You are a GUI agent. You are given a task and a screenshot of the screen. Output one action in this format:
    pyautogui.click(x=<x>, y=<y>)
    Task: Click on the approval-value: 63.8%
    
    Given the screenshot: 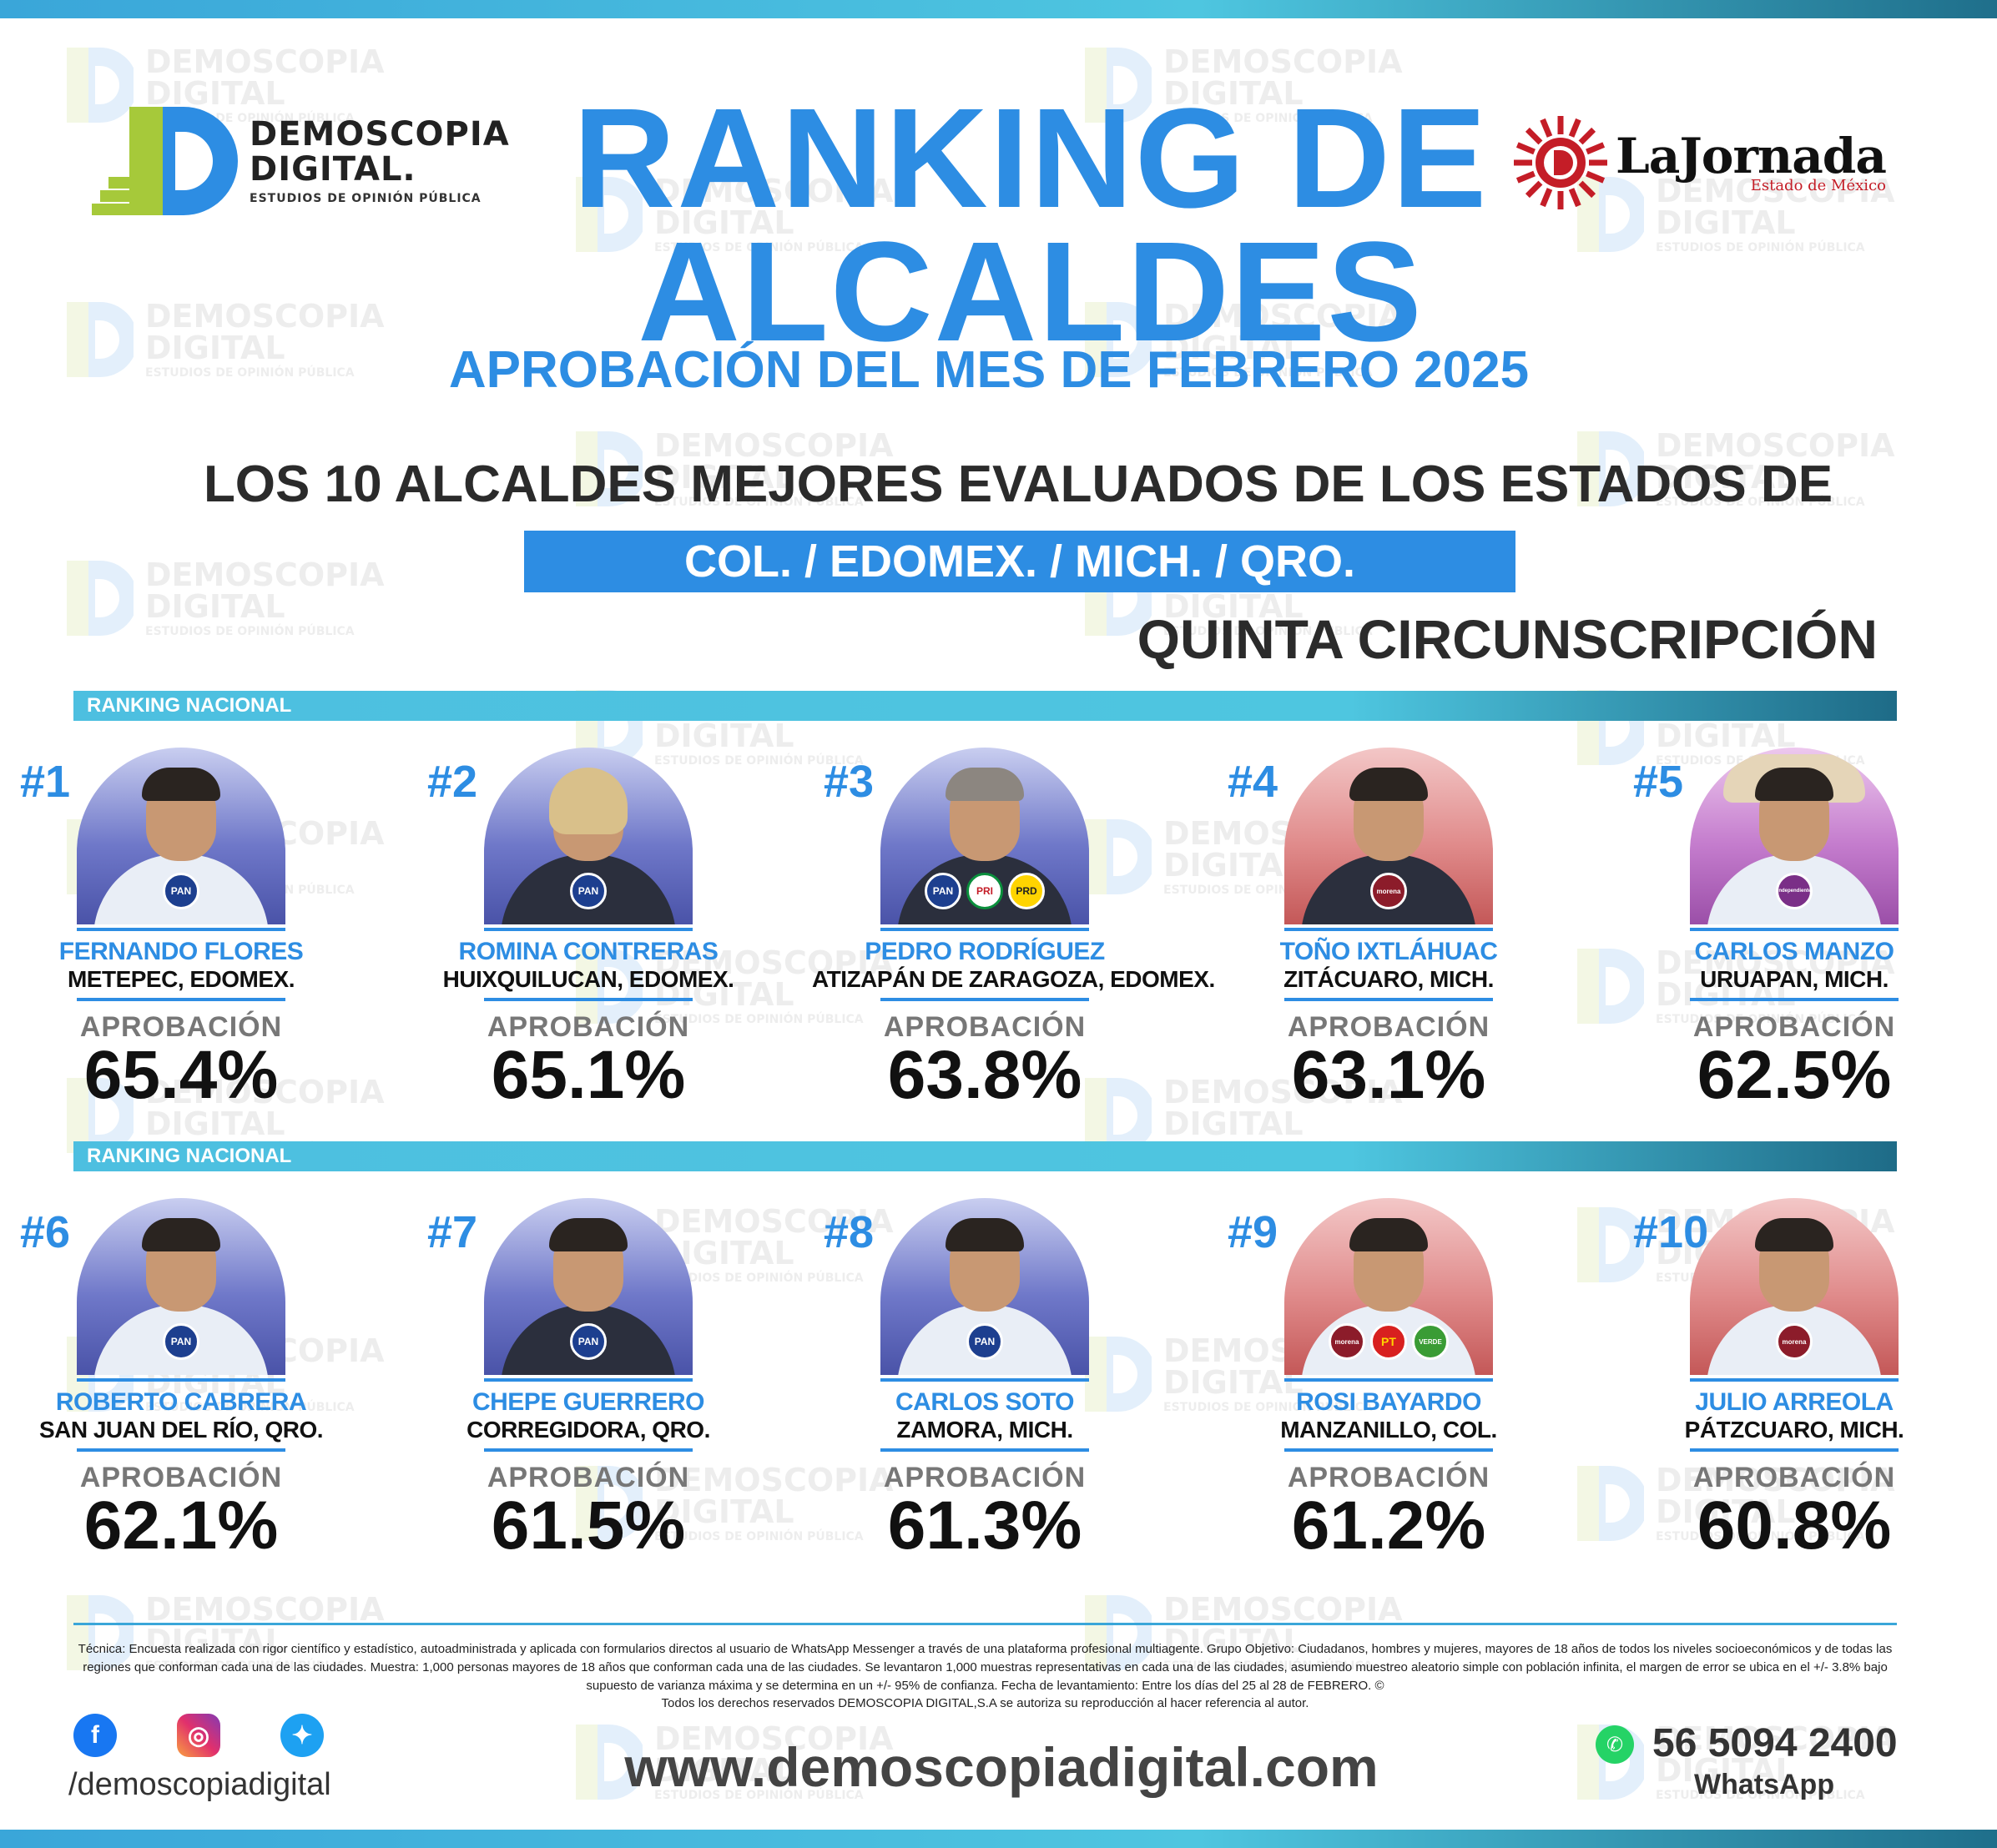 What is the action you would take?
    pyautogui.click(x=984, y=1075)
    